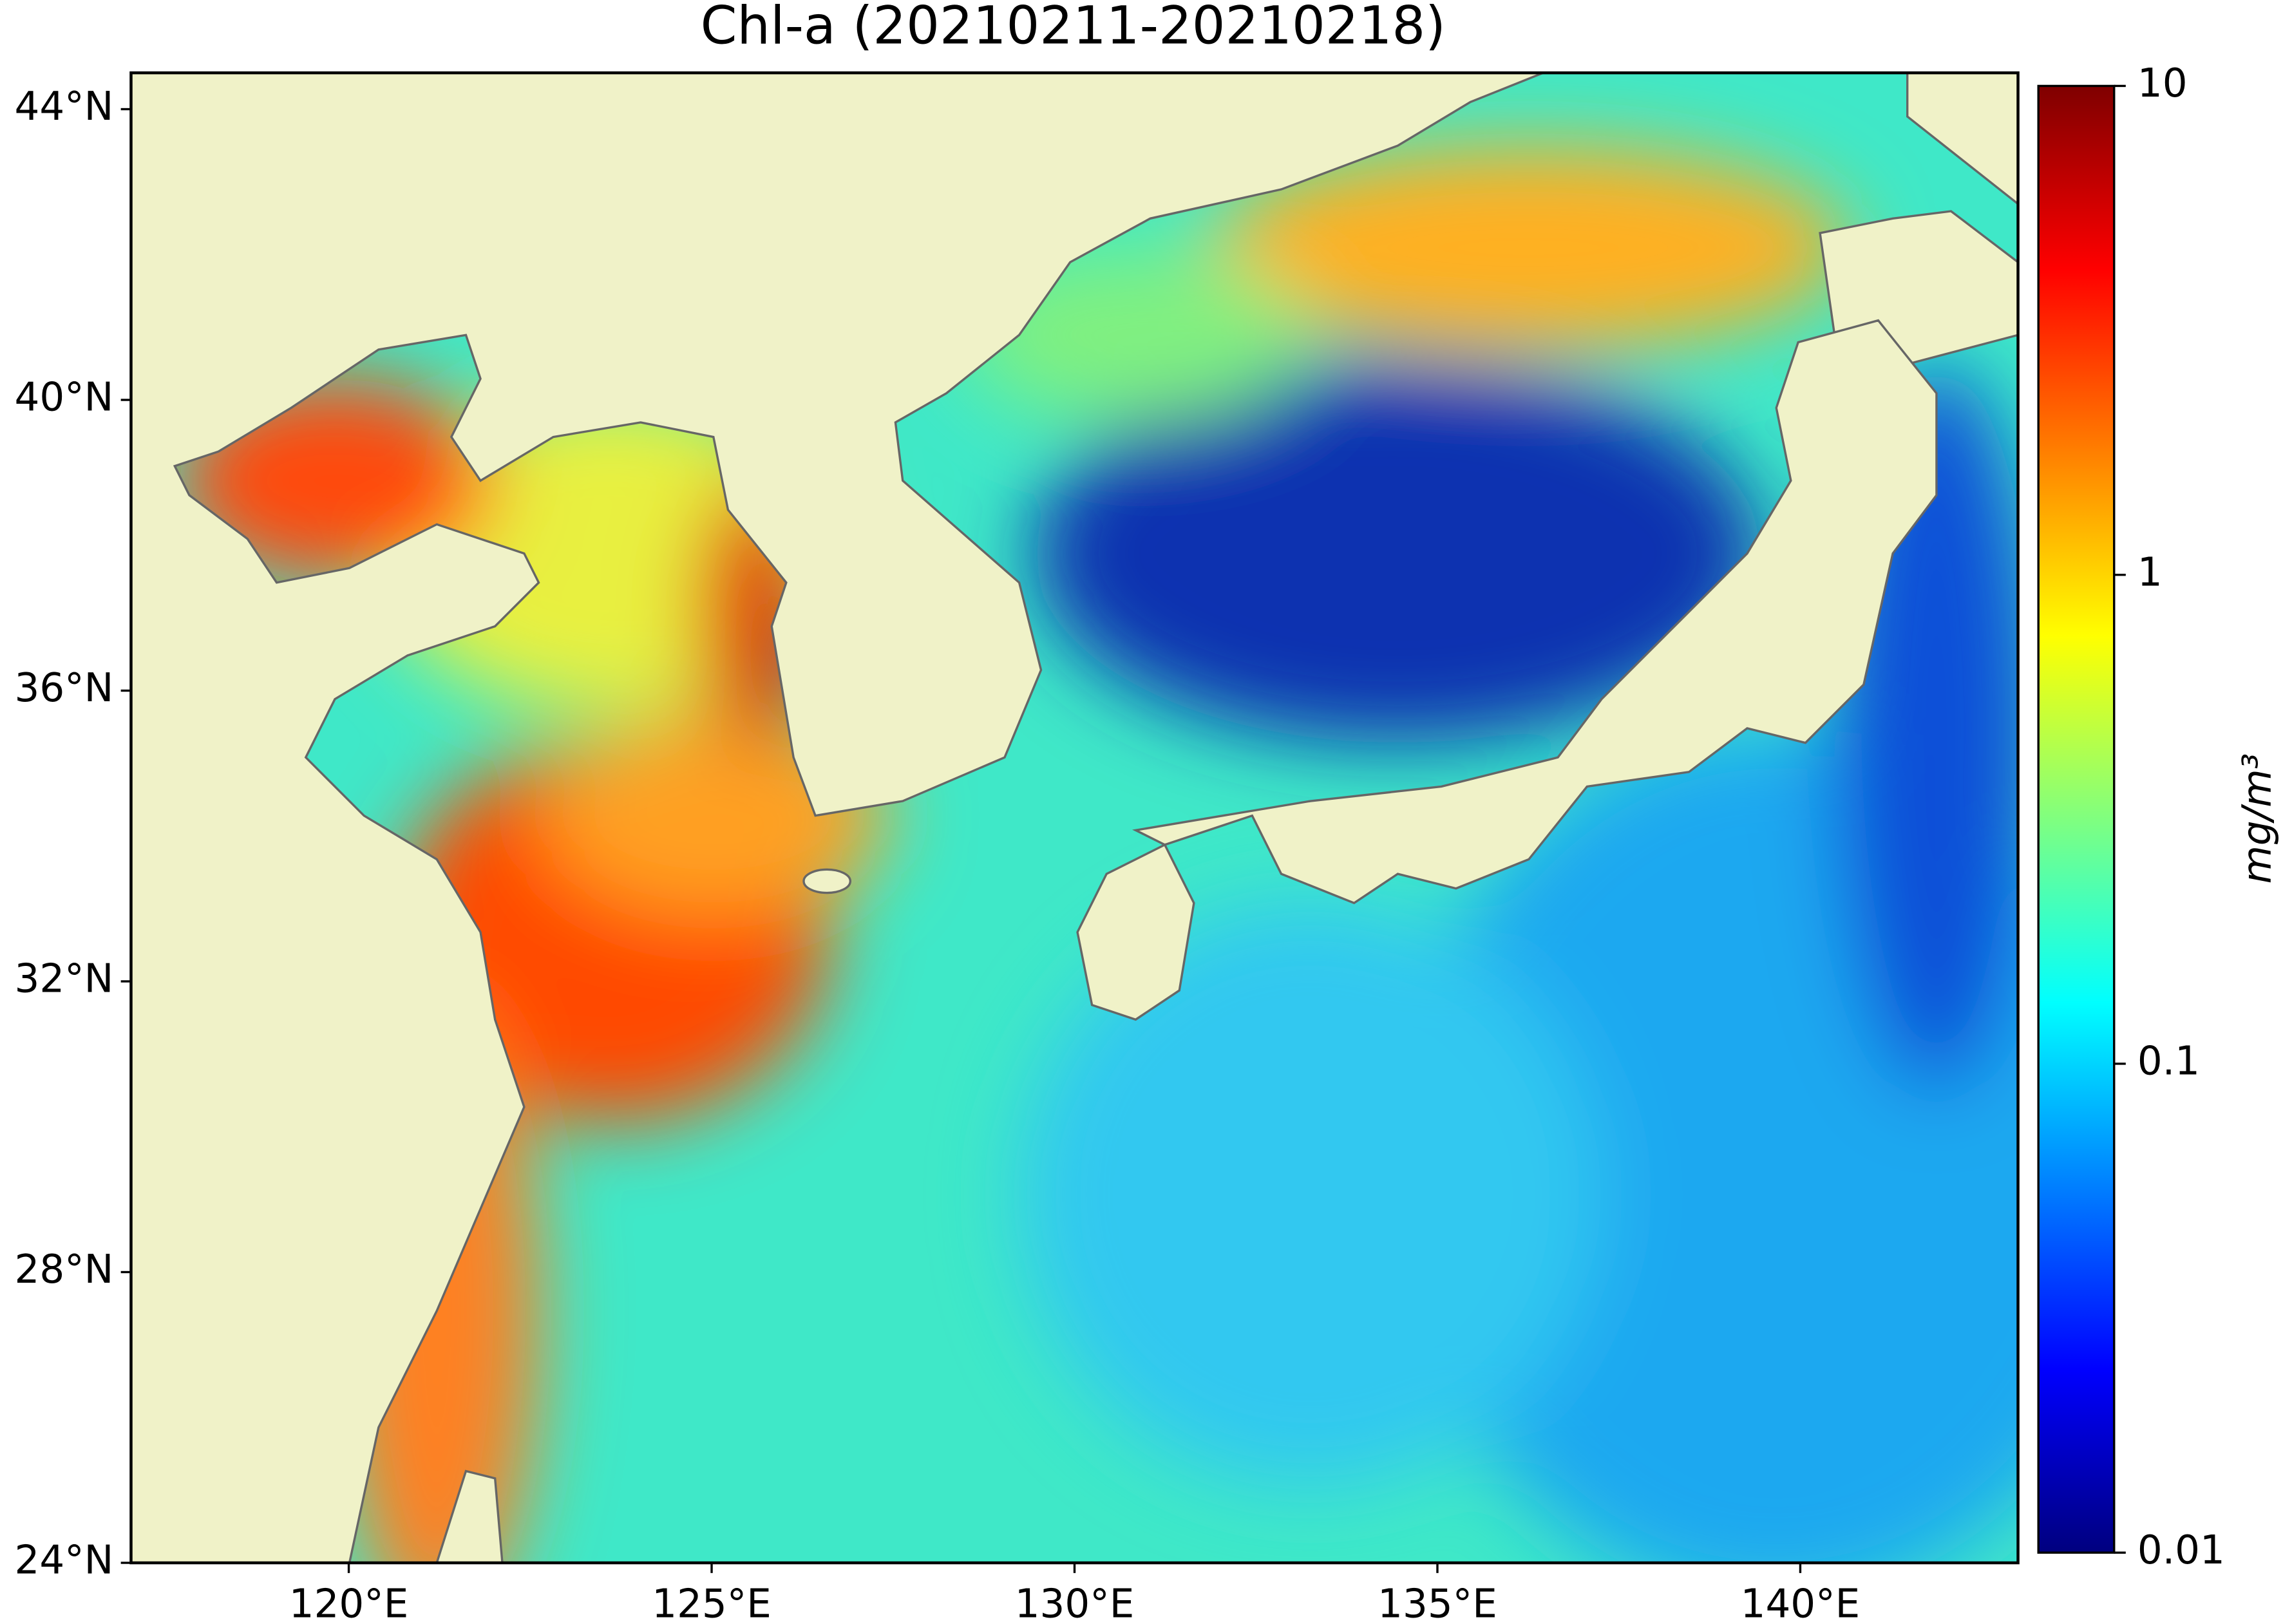  Describe the element at coordinates (1075, 1603) in the screenshot. I see `x-tick-label: 130°E` at that location.